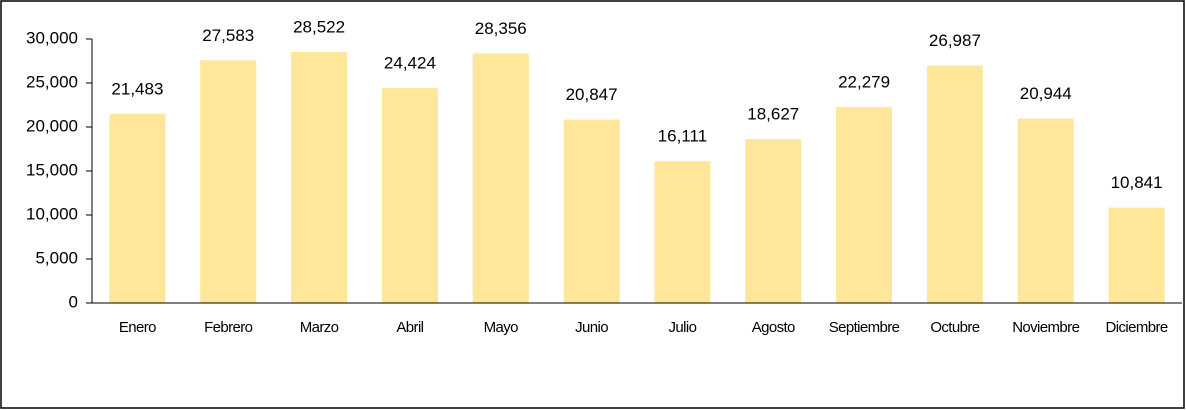 Image resolution: width=1186 pixels, height=410 pixels. I want to click on data-label: 27,583, so click(228, 35).